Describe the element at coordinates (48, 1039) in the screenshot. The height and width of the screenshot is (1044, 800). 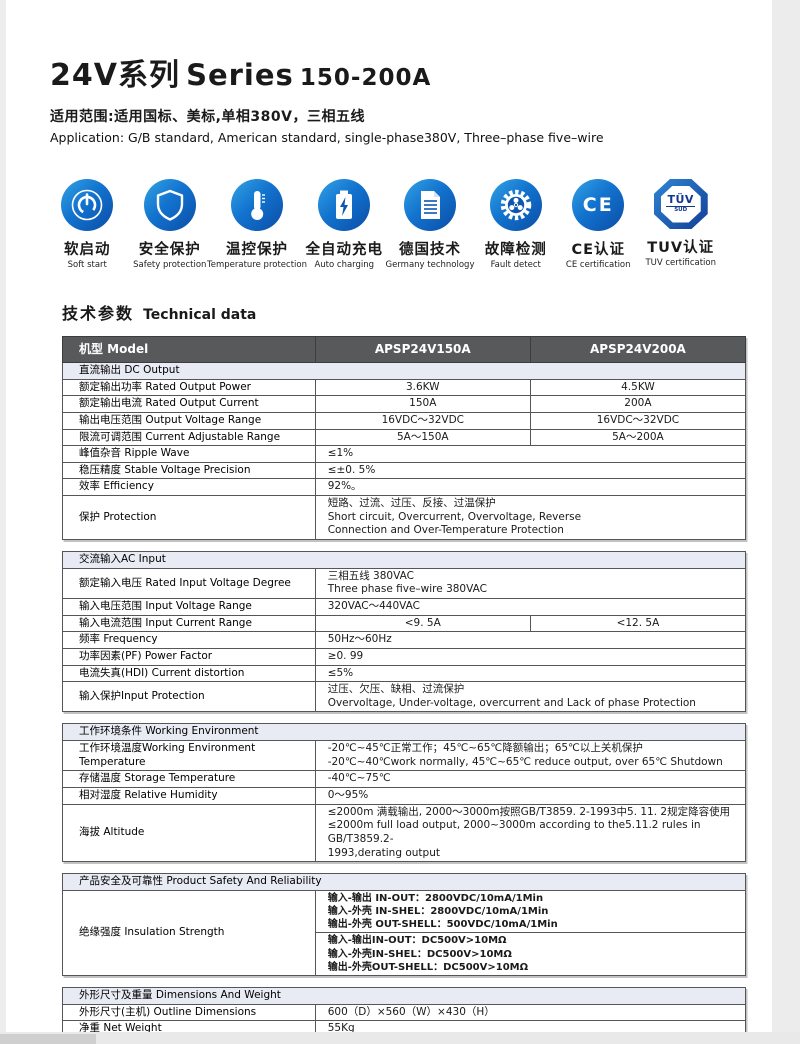
I see `scan-edge-corner` at that location.